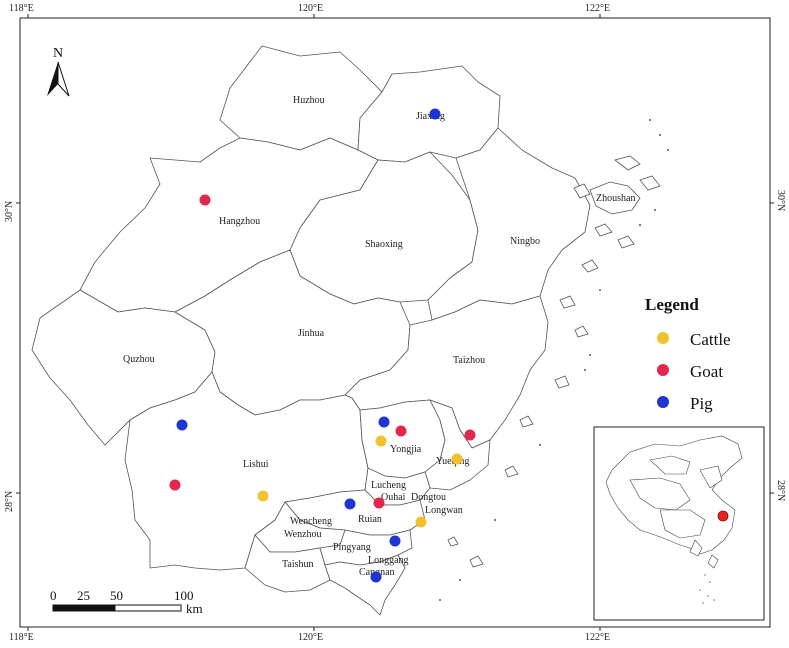 This screenshot has width=789, height=648. I want to click on legend: Legend Cattle Goat Pig, so click(688, 354).